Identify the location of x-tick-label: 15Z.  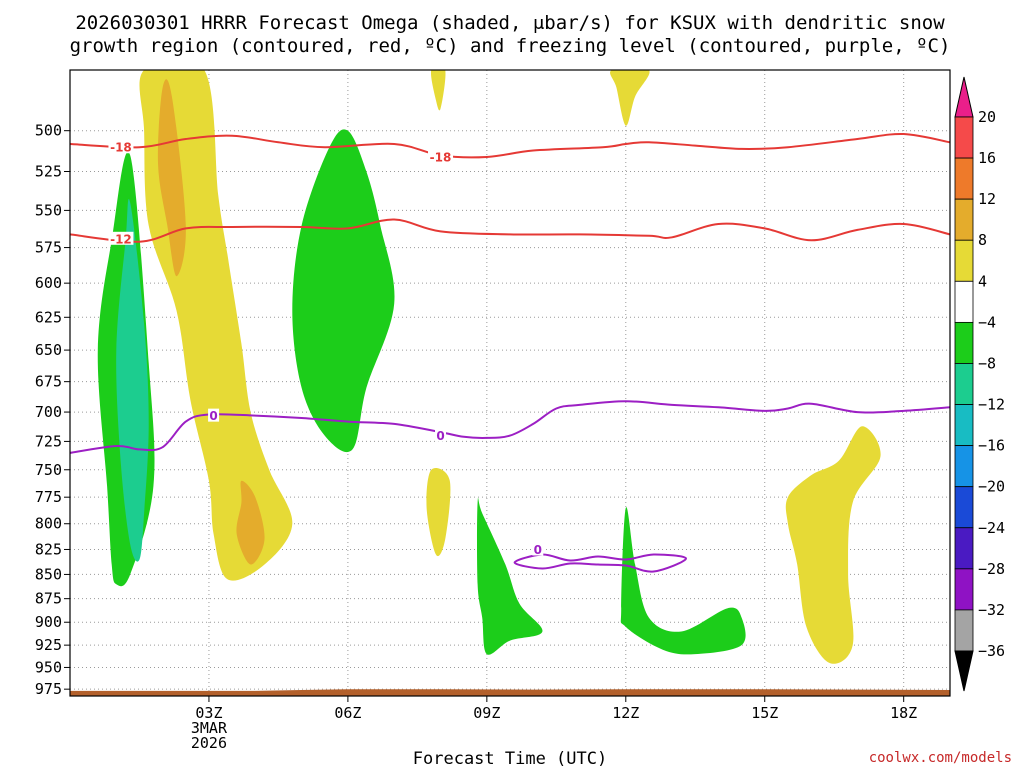
(764, 713).